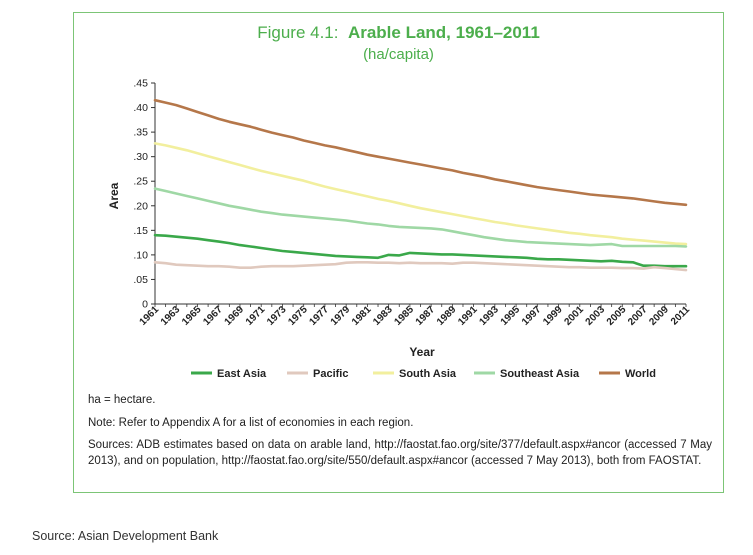  I want to click on series-line-pacific, so click(420, 266).